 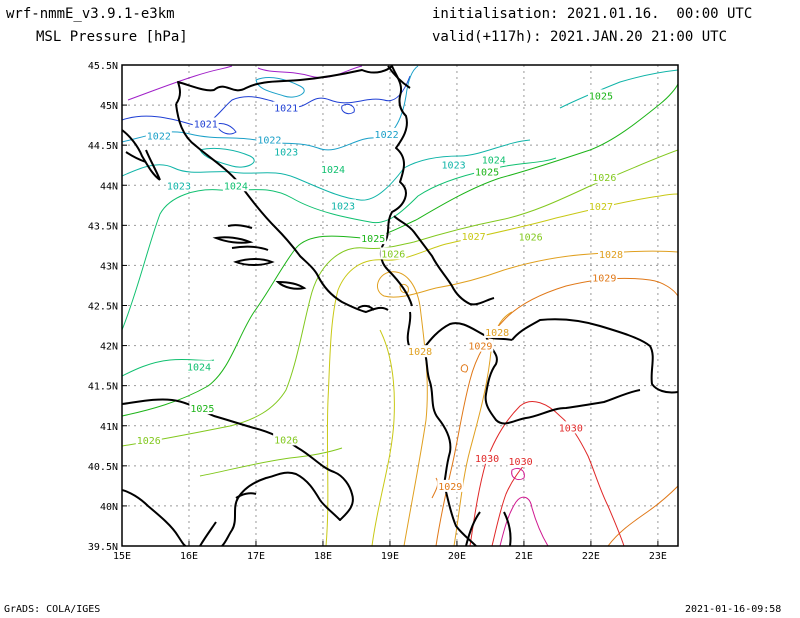 I want to click on render-timestamp: 2021-01-16-09:58, so click(x=733, y=609).